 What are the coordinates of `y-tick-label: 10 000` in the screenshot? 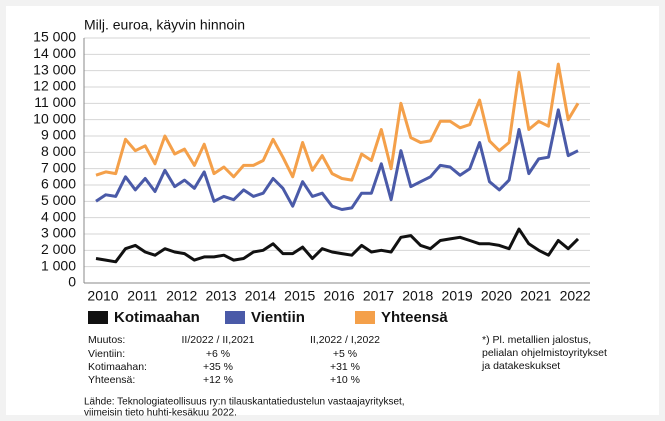 It's located at (54, 118).